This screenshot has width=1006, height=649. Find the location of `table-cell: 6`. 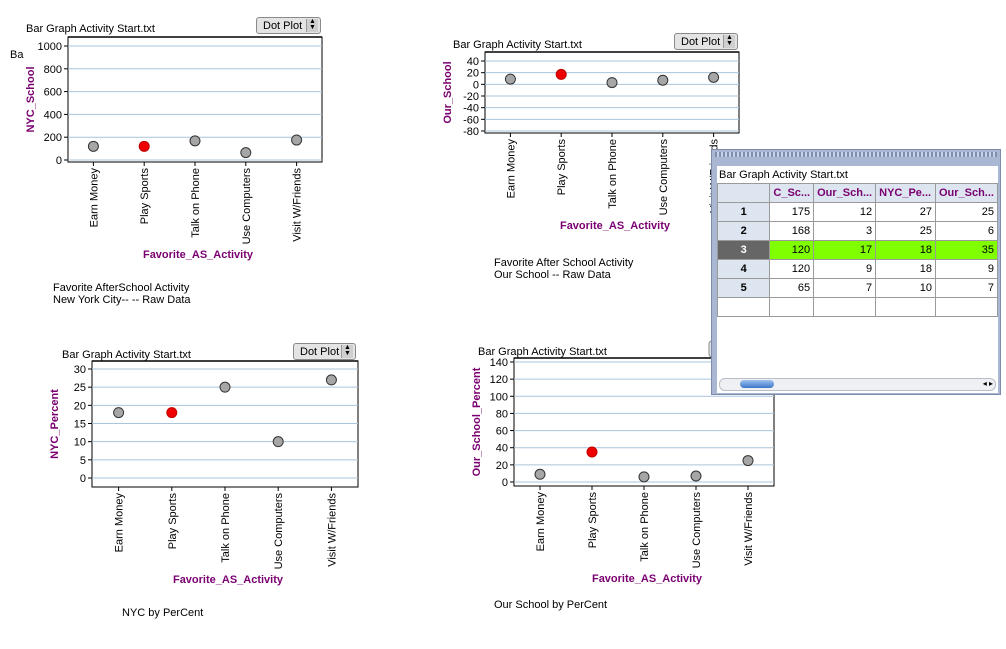

table-cell: 6 is located at coordinates (966, 231).